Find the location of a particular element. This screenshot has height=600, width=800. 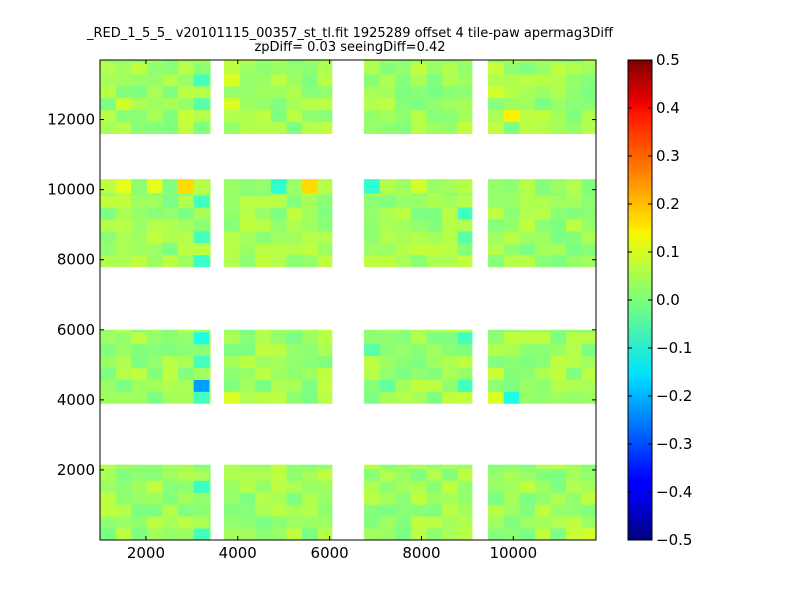

y-tick-label: 10000 is located at coordinates (71, 190).